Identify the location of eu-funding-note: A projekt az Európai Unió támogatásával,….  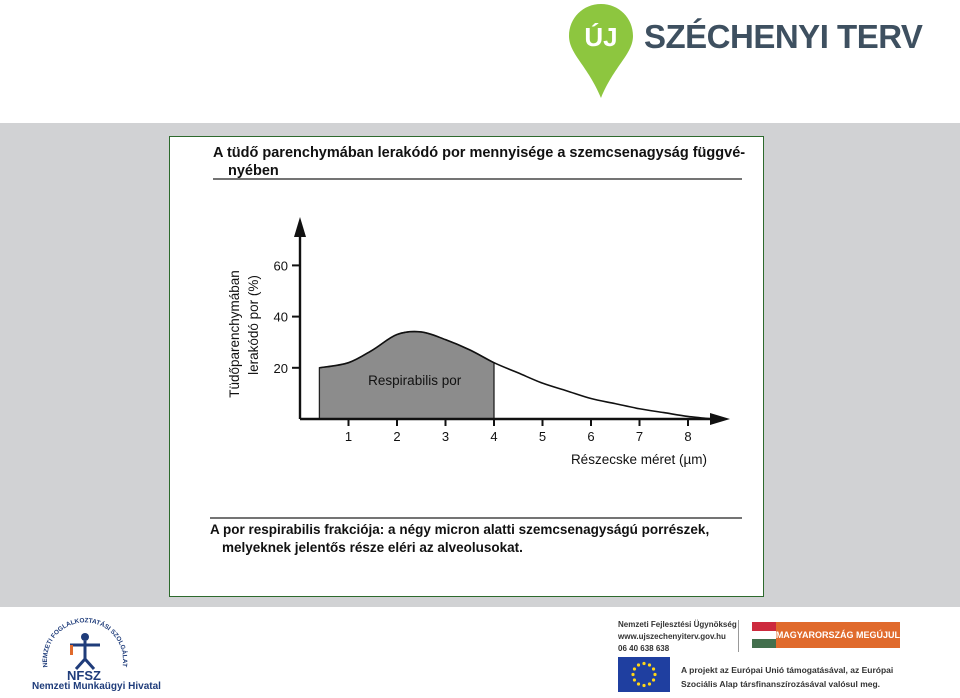
(787, 677).